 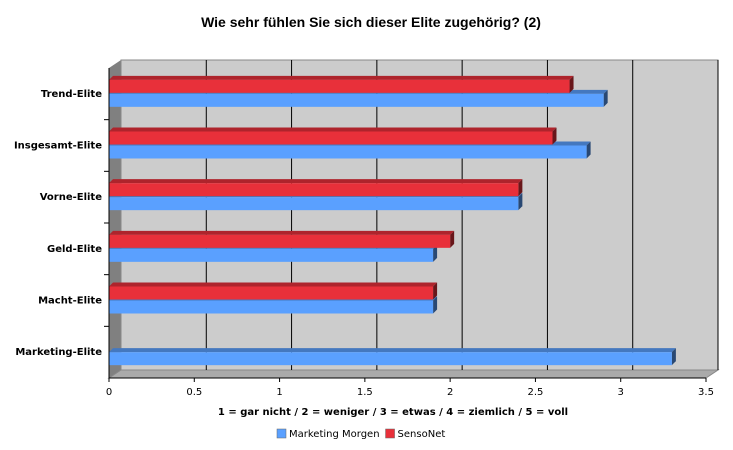 I want to click on x-tick-label: 1, so click(x=279, y=392).